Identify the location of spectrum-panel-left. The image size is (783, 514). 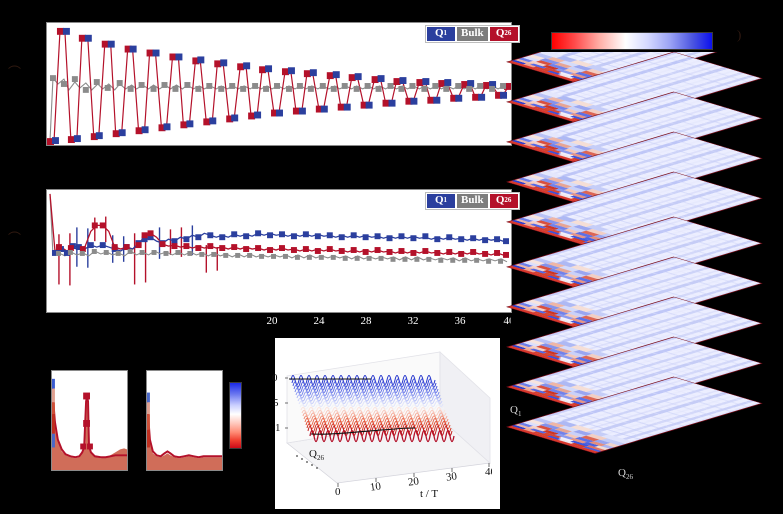
(89, 420).